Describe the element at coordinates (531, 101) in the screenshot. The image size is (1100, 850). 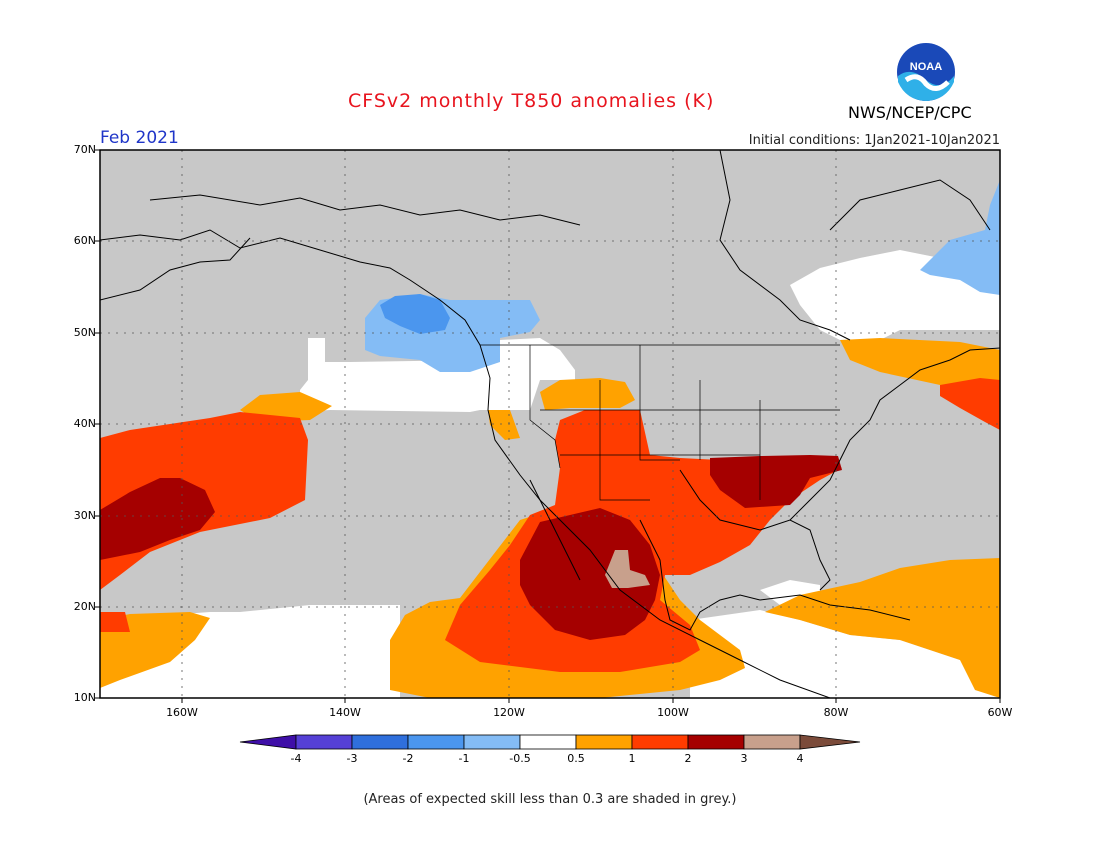
I see `map-title: CFSv2 monthly T850 anomalies (K)` at that location.